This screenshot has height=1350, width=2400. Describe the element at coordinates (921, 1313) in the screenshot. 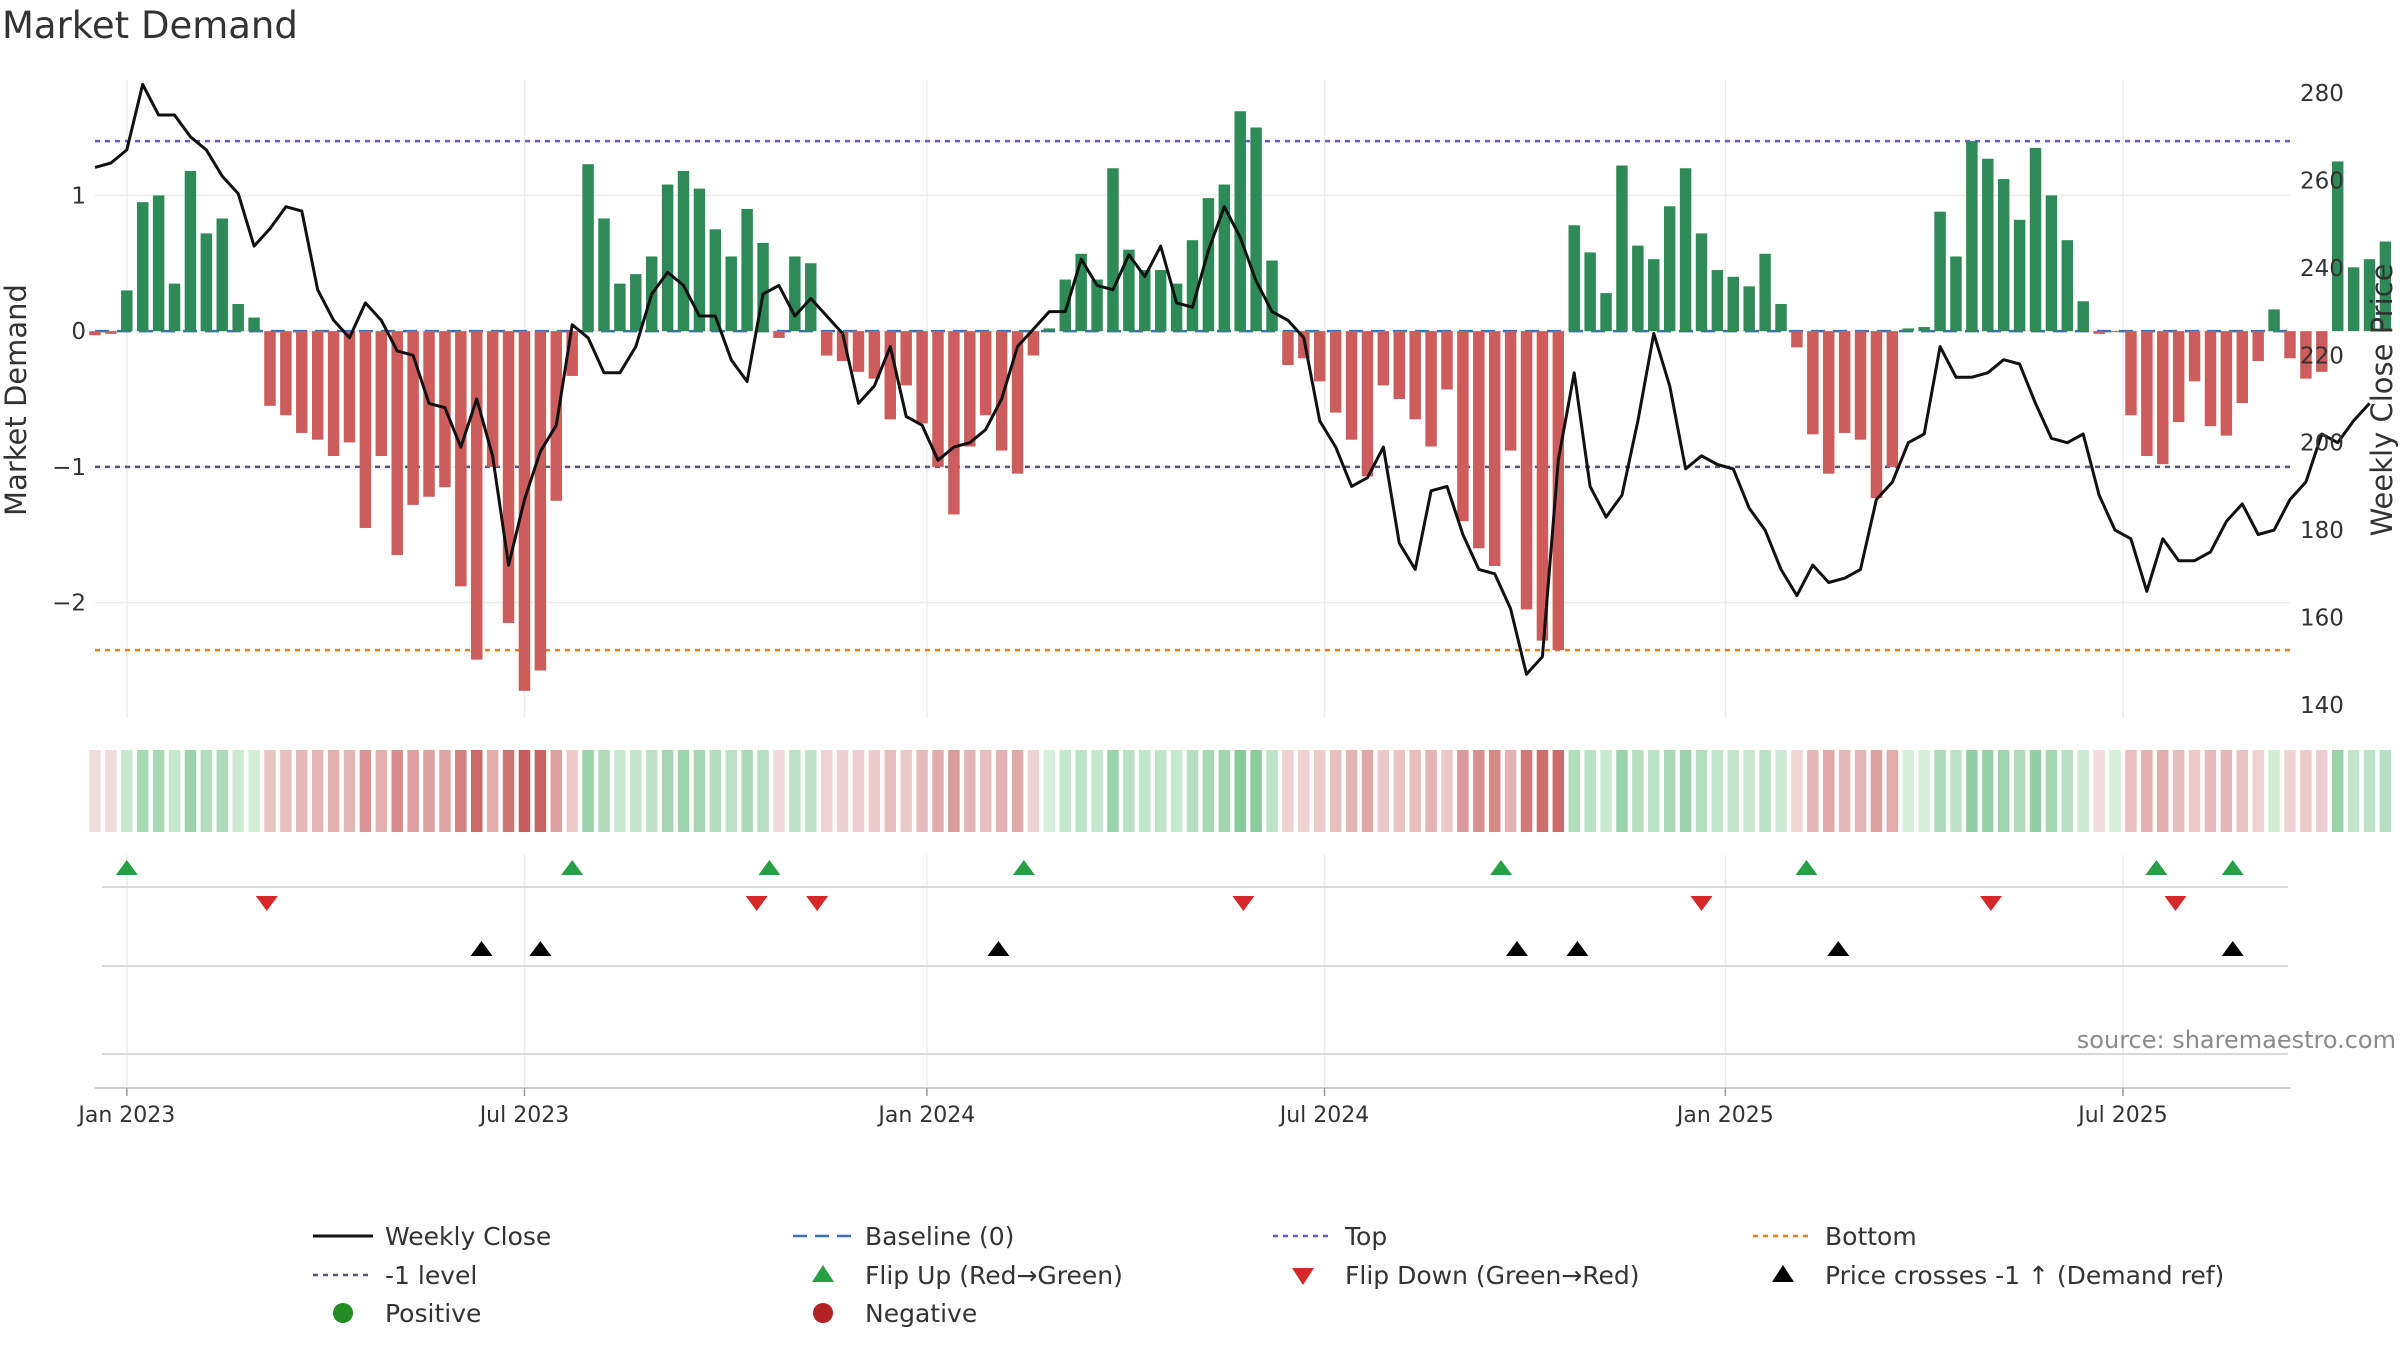

I see `legend-label: Negative` at that location.